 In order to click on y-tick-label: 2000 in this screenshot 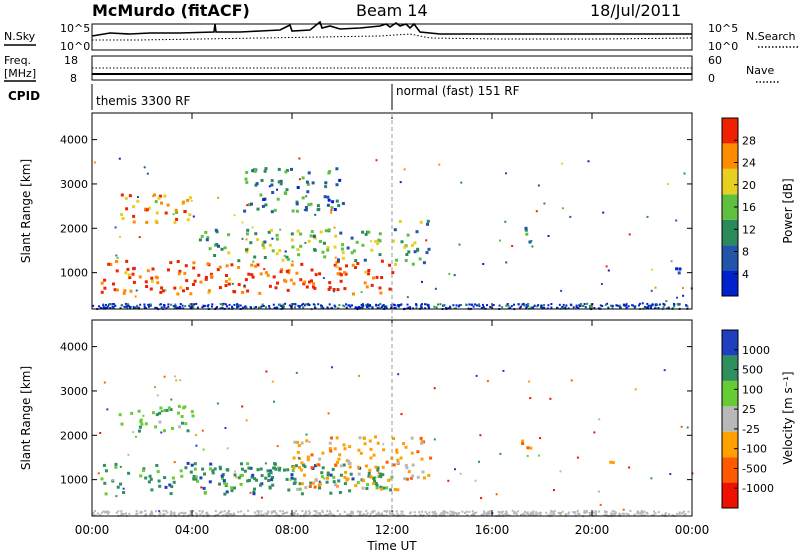, I will do `click(74, 435)`.